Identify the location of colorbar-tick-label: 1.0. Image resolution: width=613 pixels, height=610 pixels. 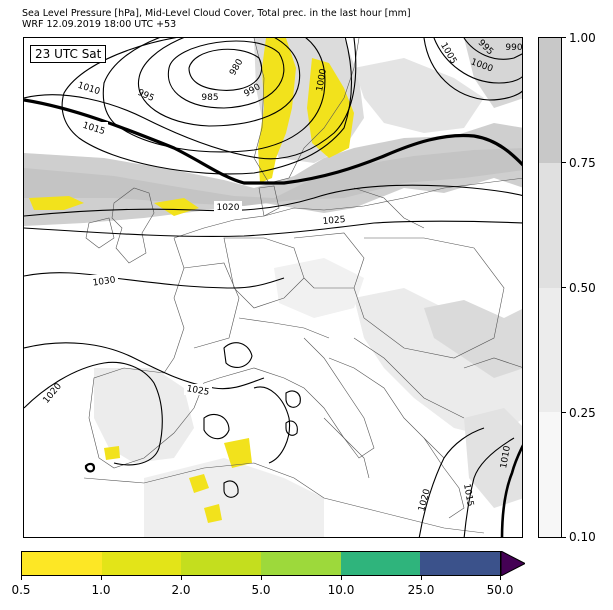
(101, 590).